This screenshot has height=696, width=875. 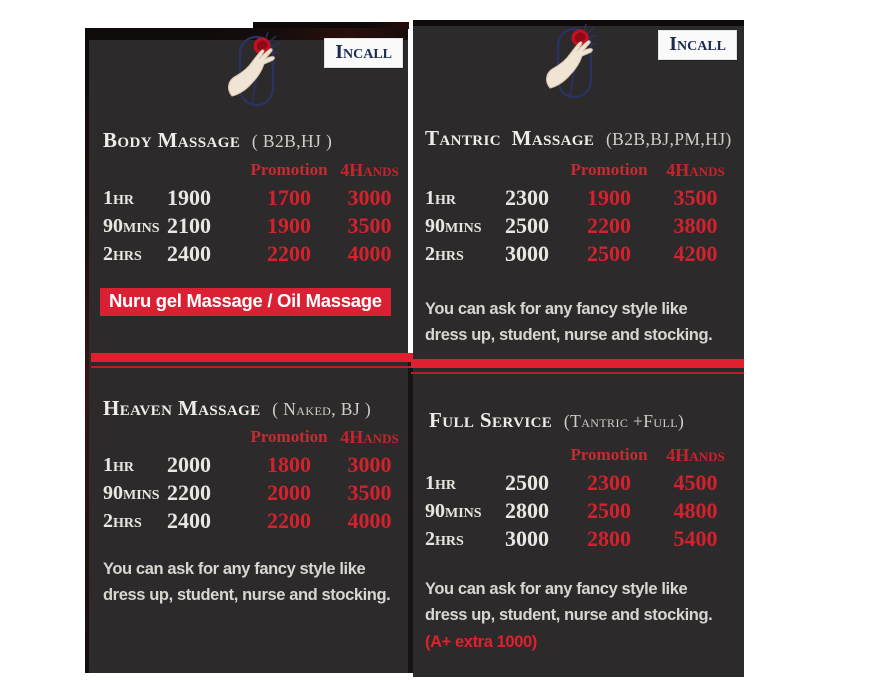 What do you see at coordinates (246, 198) in the screenshot?
I see `table-row: 1hr 1900 1700 3000` at bounding box center [246, 198].